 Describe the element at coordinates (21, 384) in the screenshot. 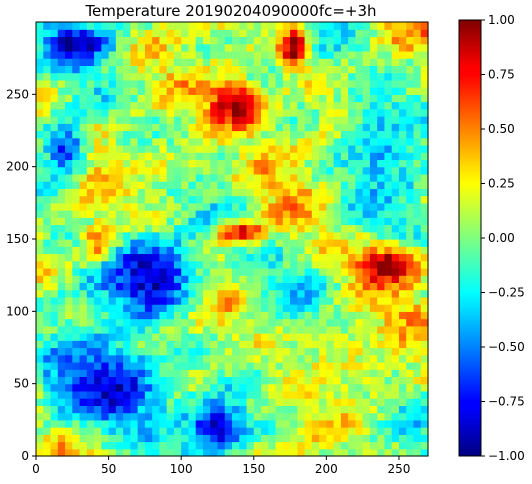

I see `y-tick-label: 50` at that location.